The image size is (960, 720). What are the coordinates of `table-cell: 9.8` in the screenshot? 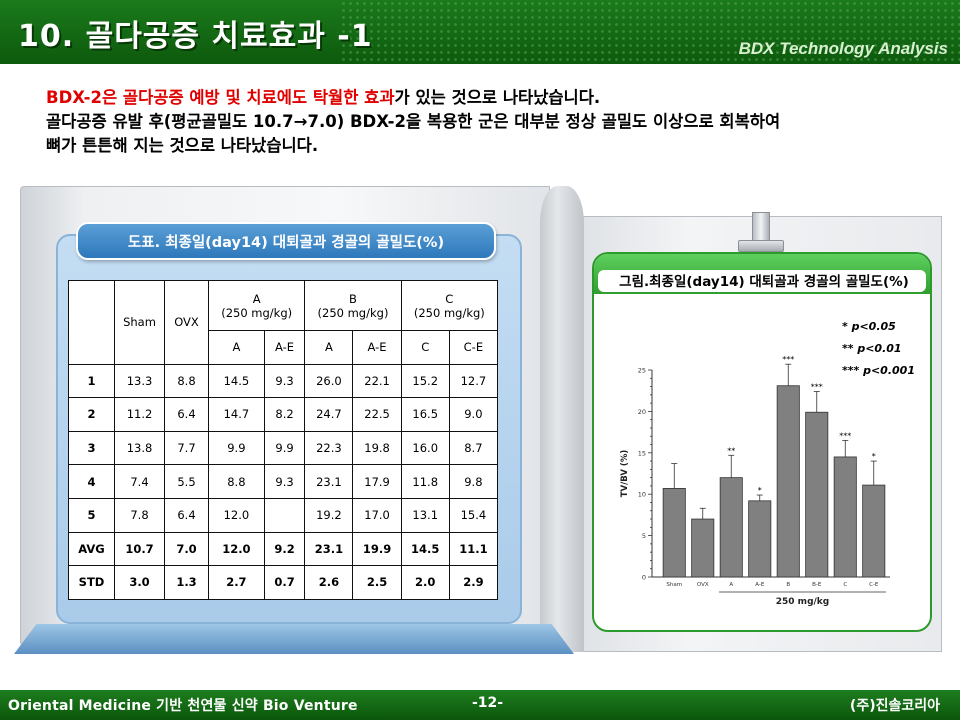 It's located at (473, 481).